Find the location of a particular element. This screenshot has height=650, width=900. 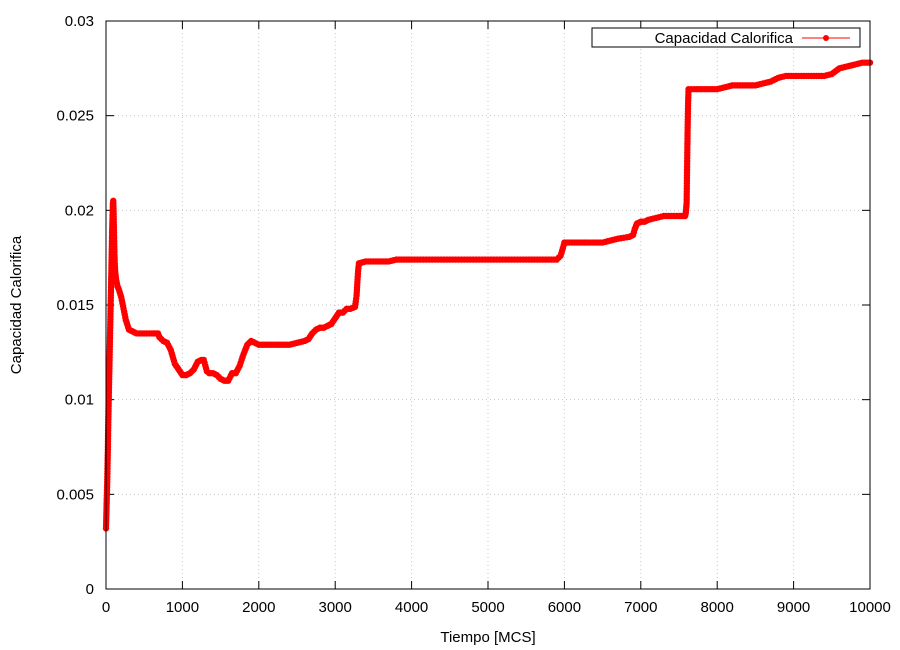

legend-marker-sample is located at coordinates (826, 38).